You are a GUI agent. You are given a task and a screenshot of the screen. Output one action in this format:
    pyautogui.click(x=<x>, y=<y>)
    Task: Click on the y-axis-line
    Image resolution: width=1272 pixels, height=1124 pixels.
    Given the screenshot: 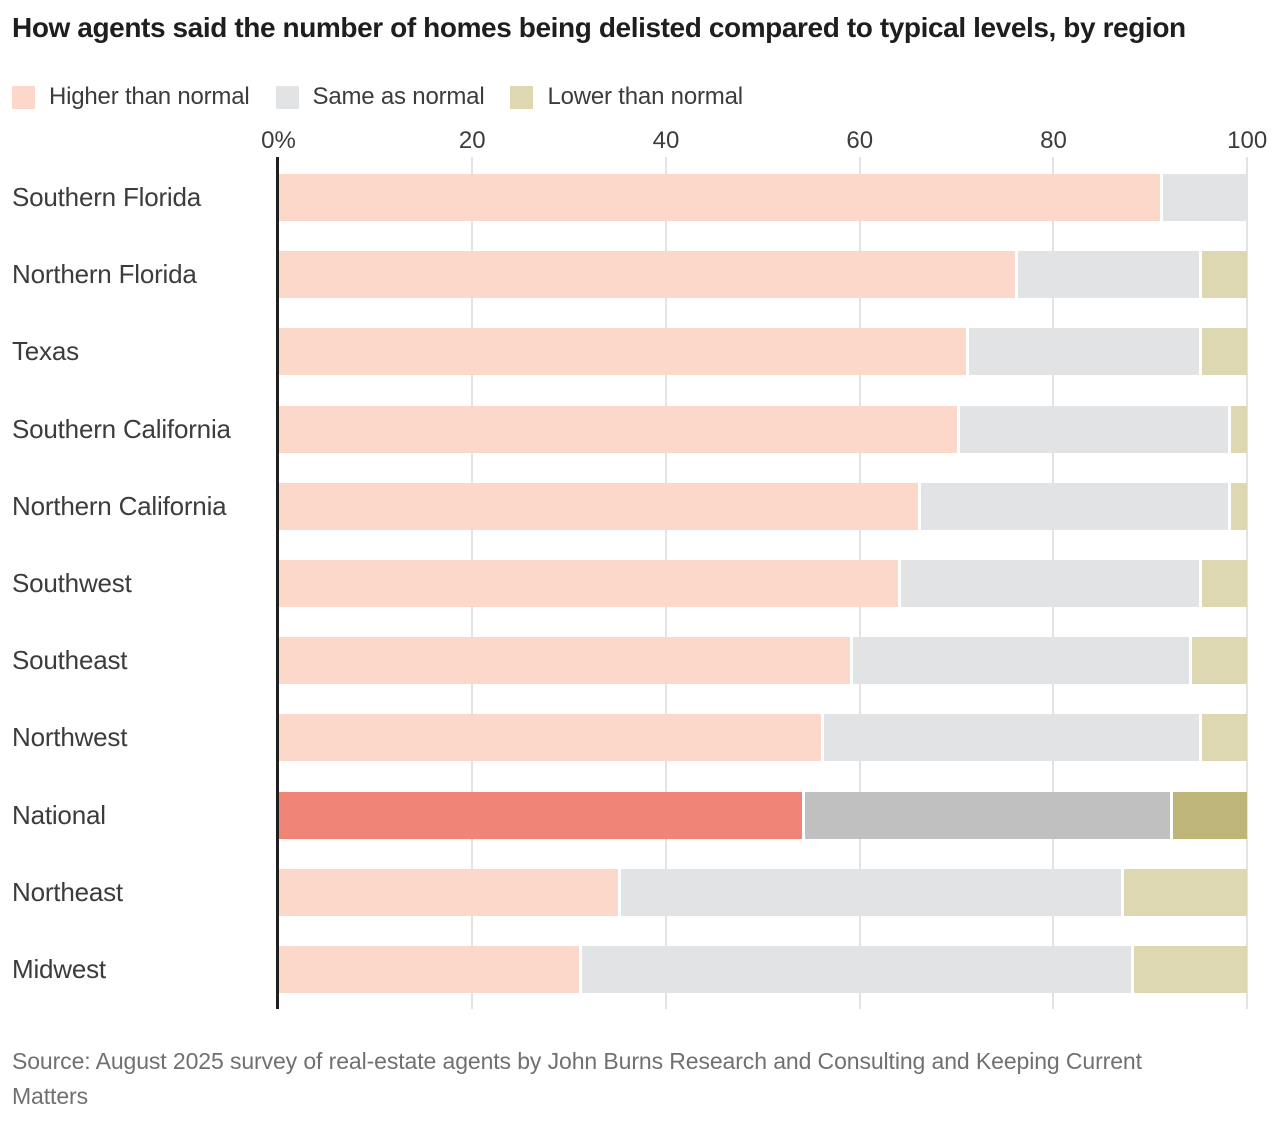 What is the action you would take?
    pyautogui.click(x=277, y=583)
    